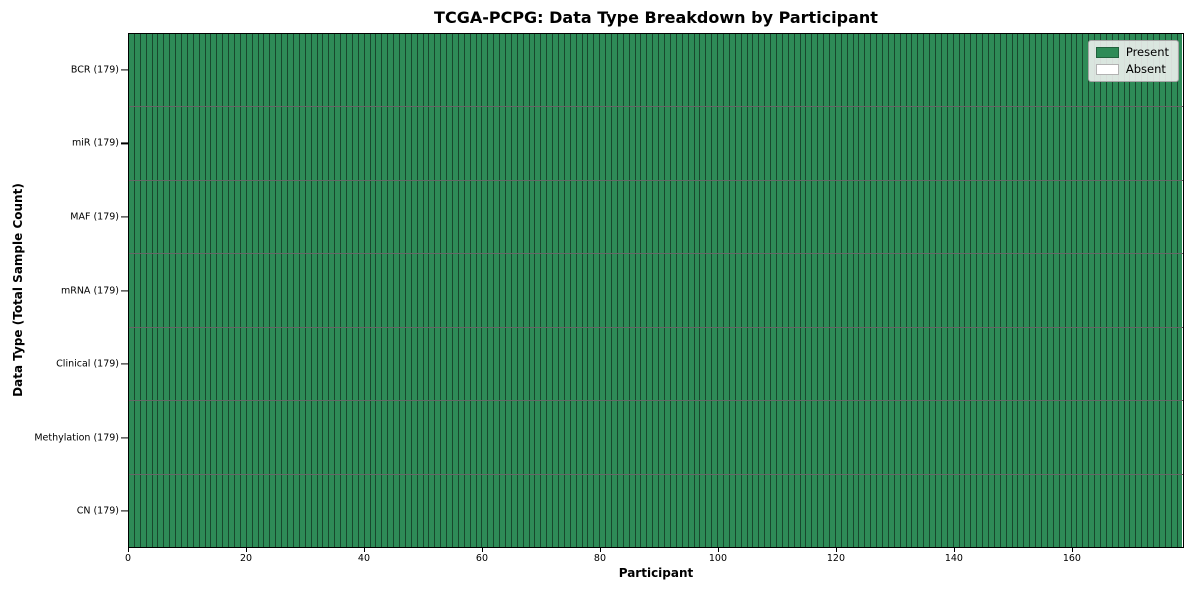  I want to click on y-tick-label: Methylation (179), so click(76, 438).